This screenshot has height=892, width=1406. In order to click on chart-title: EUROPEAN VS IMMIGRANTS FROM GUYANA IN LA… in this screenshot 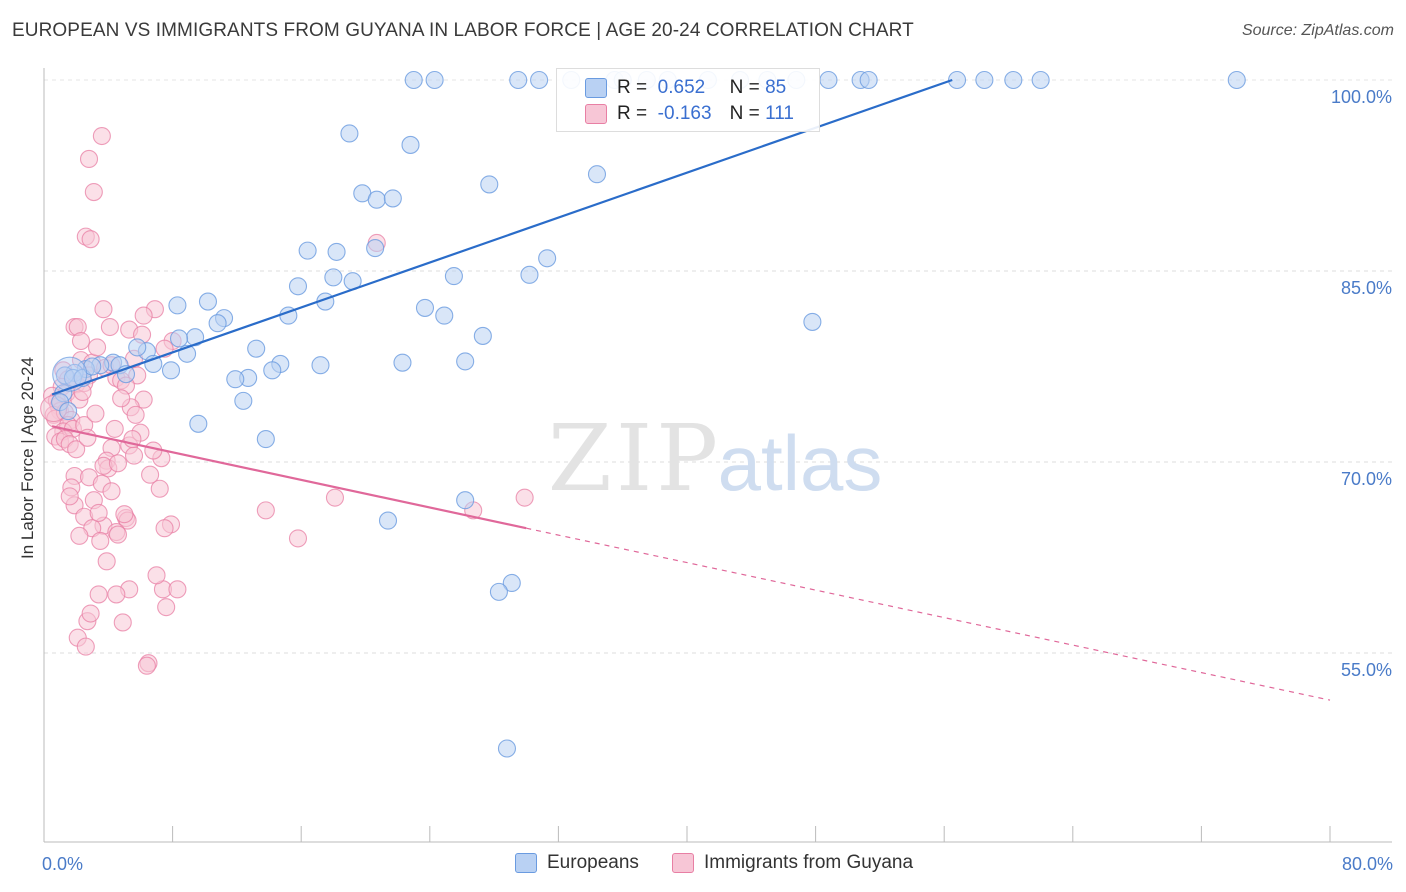, I will do `click(463, 30)`.